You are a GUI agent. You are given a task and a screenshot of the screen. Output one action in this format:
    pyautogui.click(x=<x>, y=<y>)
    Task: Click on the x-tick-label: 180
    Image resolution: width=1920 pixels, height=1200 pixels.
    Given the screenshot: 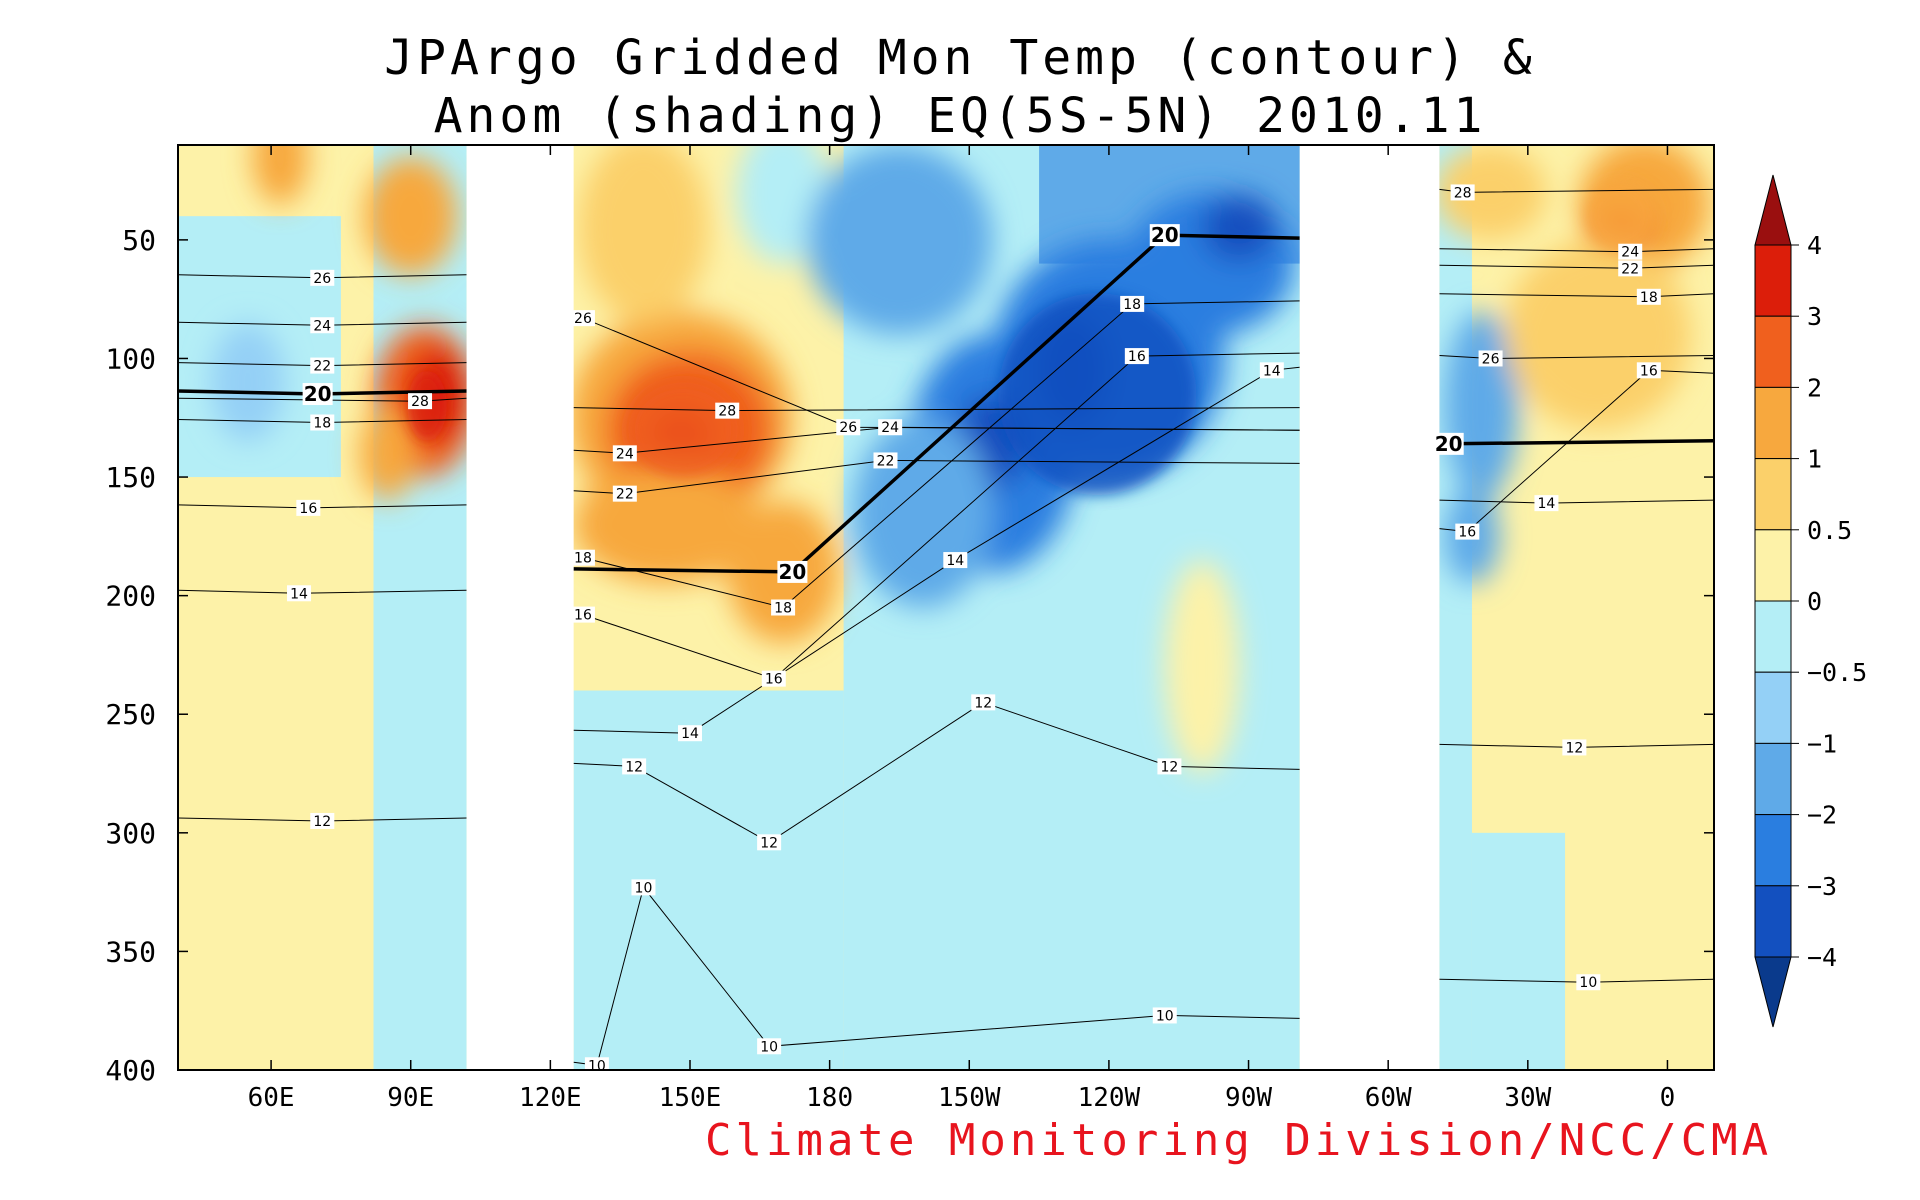 What is the action you would take?
    pyautogui.click(x=829, y=1098)
    